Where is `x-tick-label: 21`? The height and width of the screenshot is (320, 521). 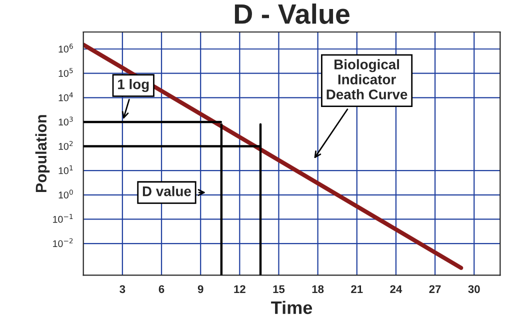
x-tick-label: 21 is located at coordinates (357, 289).